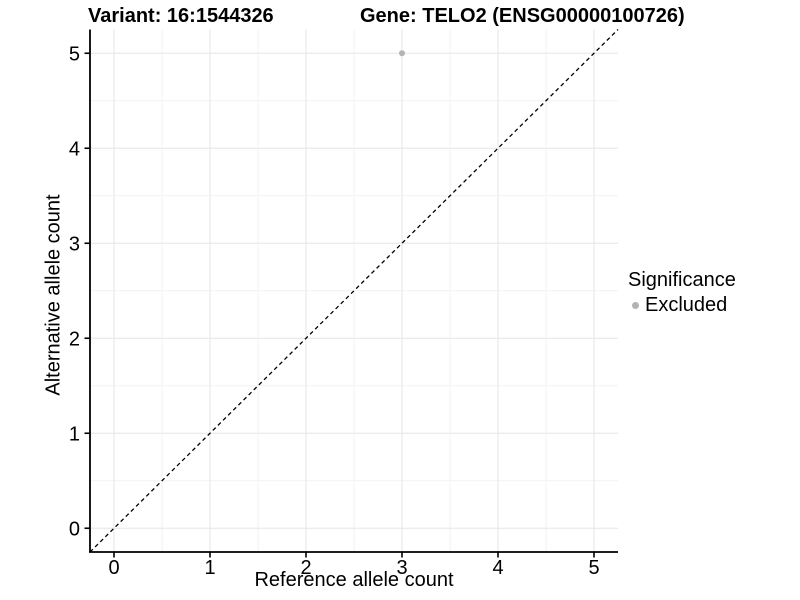  I want to click on plot-title-variant: Variant: 16:1544326, so click(181, 16).